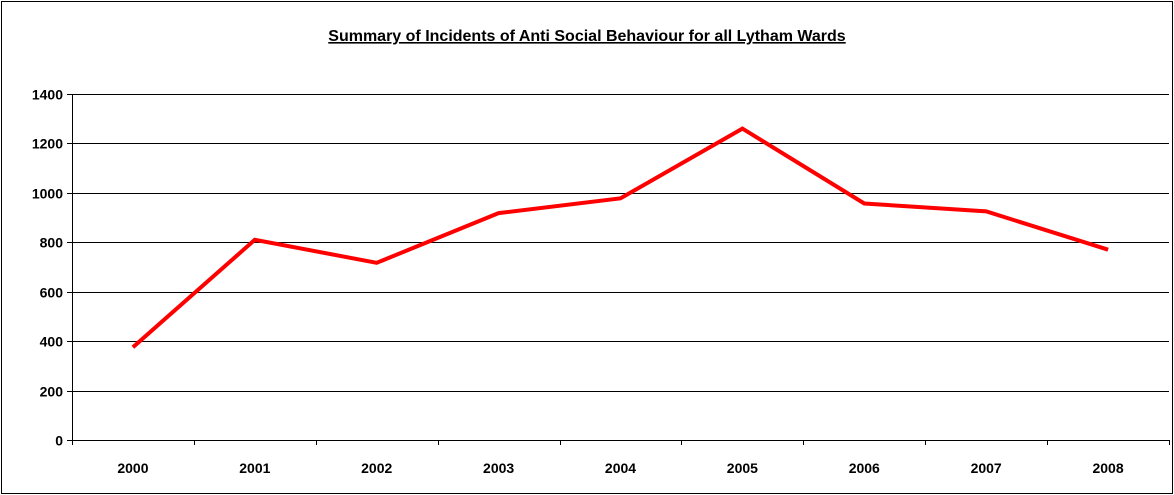 The height and width of the screenshot is (495, 1174). Describe the element at coordinates (59, 441) in the screenshot. I see `y-tick-label: 0` at that location.